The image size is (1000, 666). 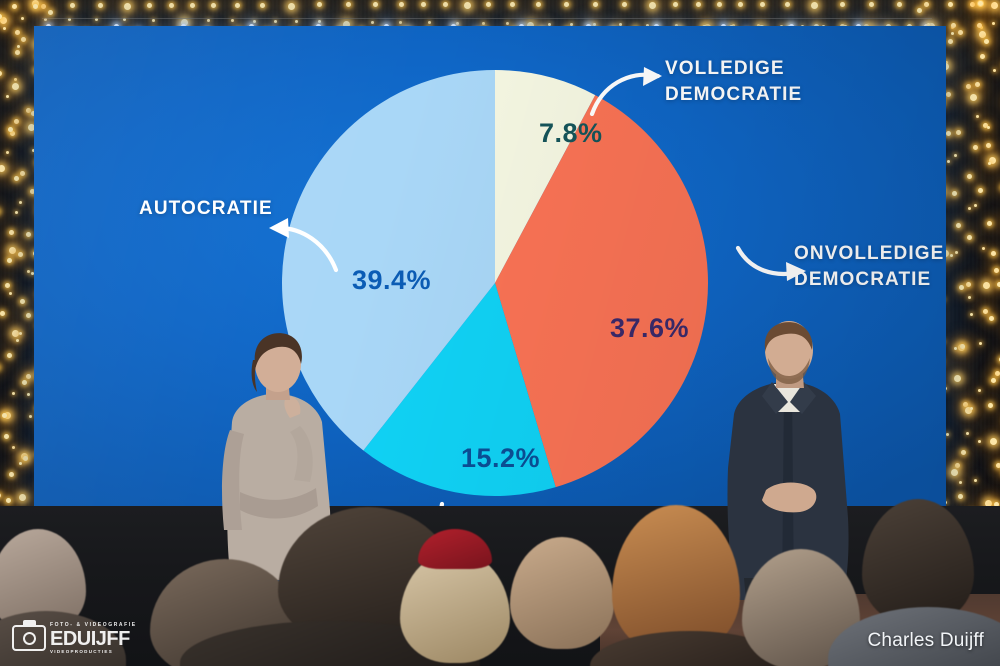 I want to click on presenter-right, so click(x=788, y=460).